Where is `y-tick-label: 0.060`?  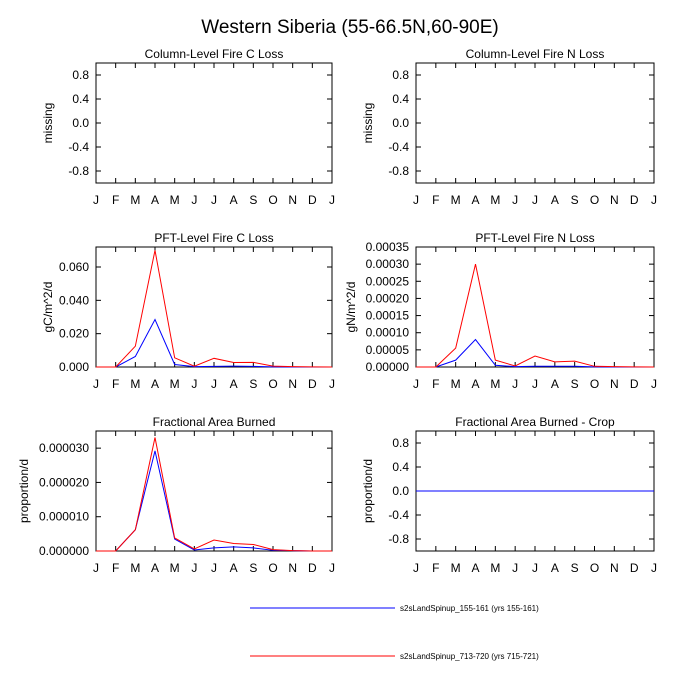
y-tick-label: 0.060 is located at coordinates (74, 267).